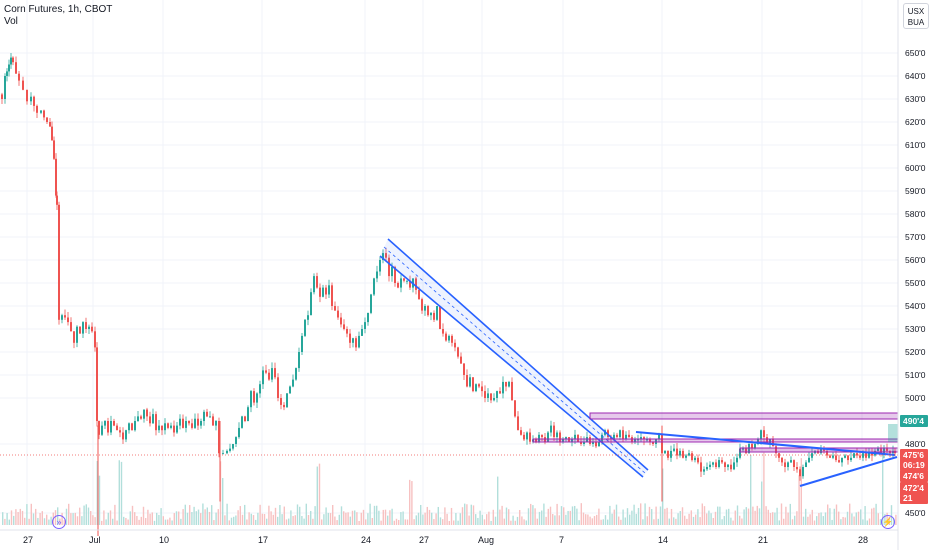 The height and width of the screenshot is (555, 932). Describe the element at coordinates (11, 21) in the screenshot. I see `volume-label: Vol` at that location.